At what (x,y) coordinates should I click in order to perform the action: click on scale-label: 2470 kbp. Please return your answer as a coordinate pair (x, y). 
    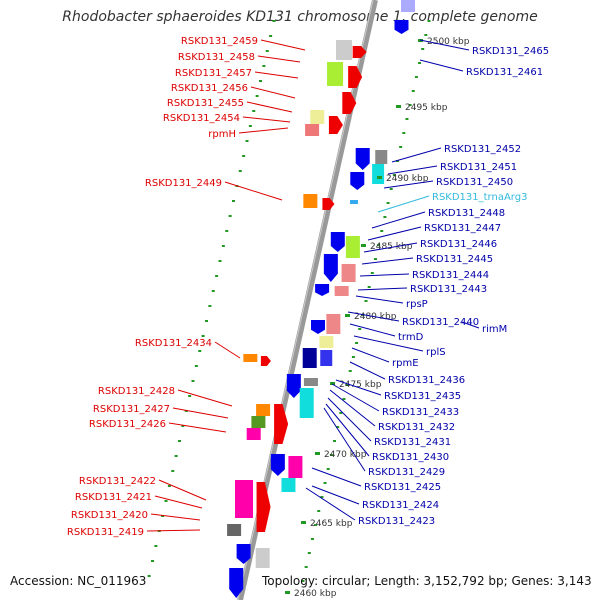
    Looking at the image, I should click on (345, 455).